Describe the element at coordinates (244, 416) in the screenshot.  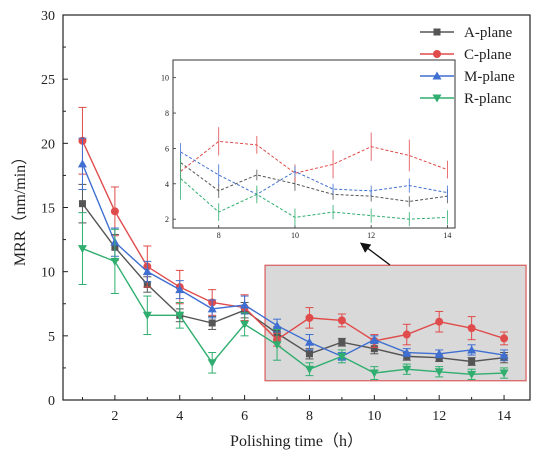
I see `x-tick-label: 6` at that location.